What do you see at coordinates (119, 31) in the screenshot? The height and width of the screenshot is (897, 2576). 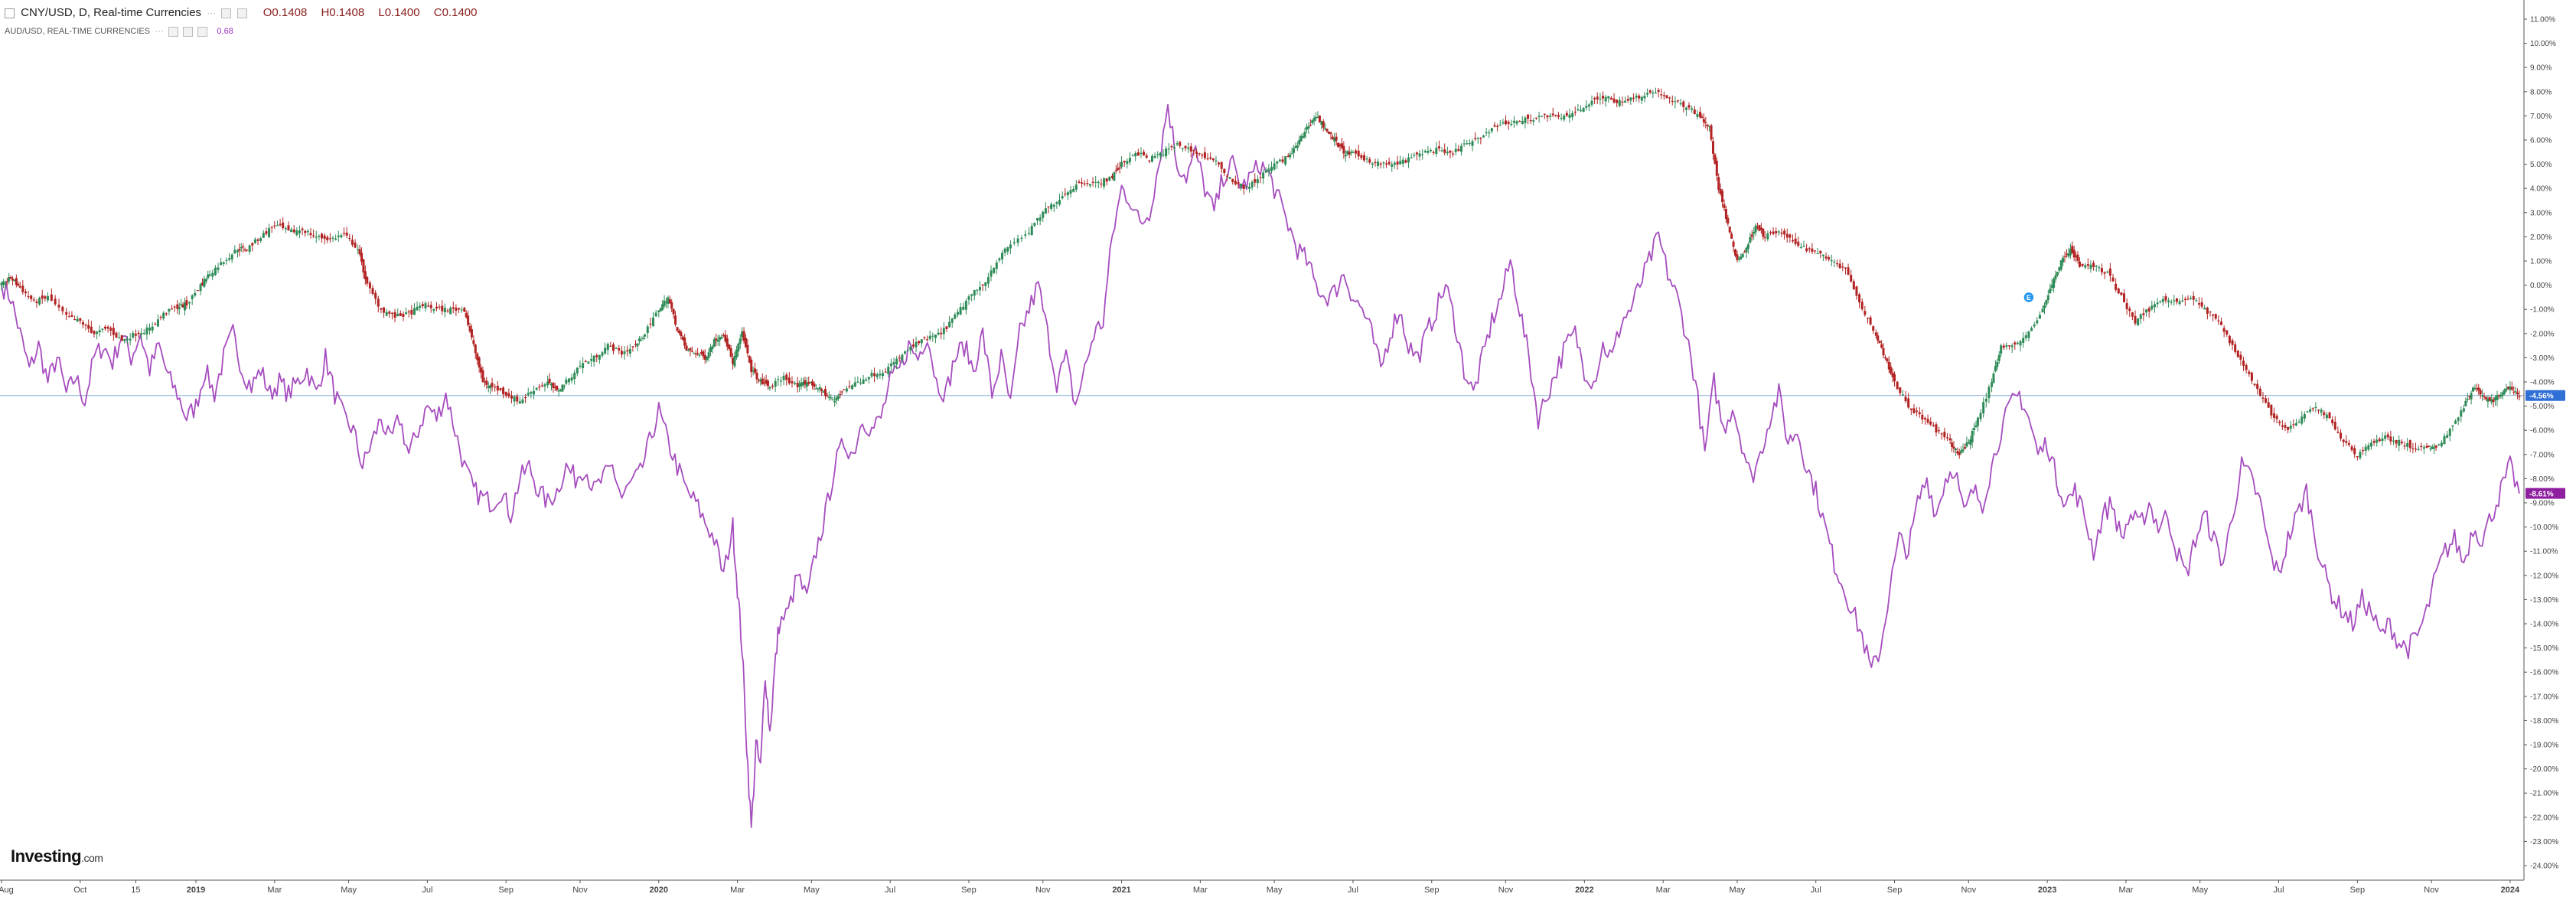 I see `compare-series-legend: AUD/USD, REAL-TIME CURRENCIES ··· 0.68` at bounding box center [119, 31].